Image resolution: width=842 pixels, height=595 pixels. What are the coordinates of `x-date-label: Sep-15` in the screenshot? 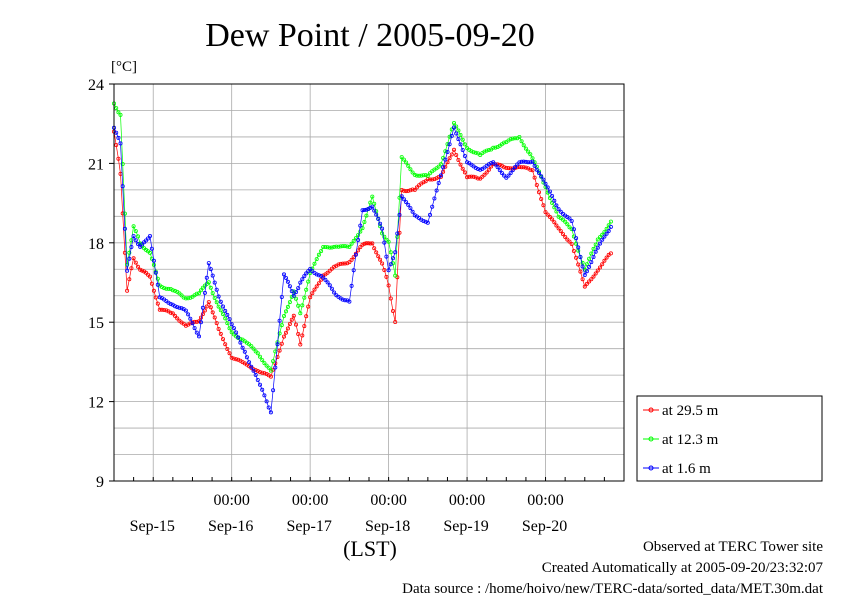 It's located at (152, 526).